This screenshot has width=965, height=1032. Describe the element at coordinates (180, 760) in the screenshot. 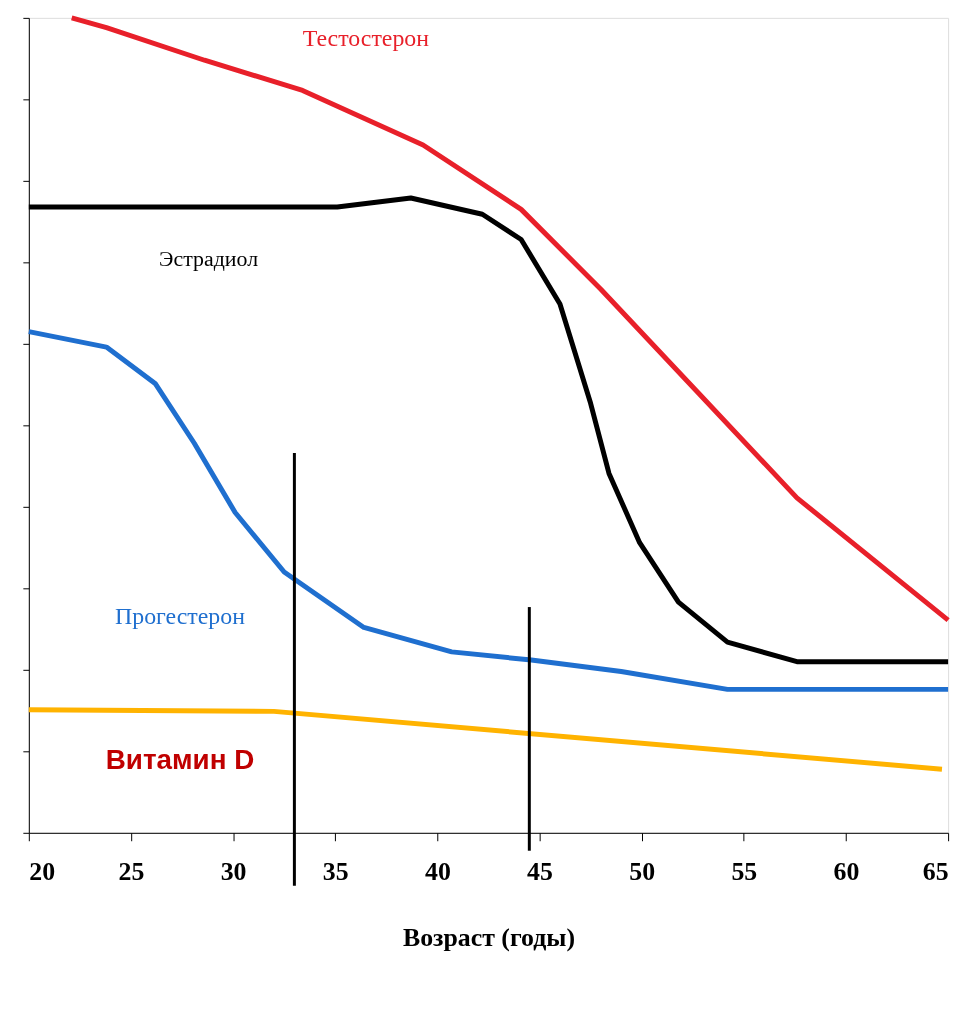

I see `series-label: Витамин D` at that location.